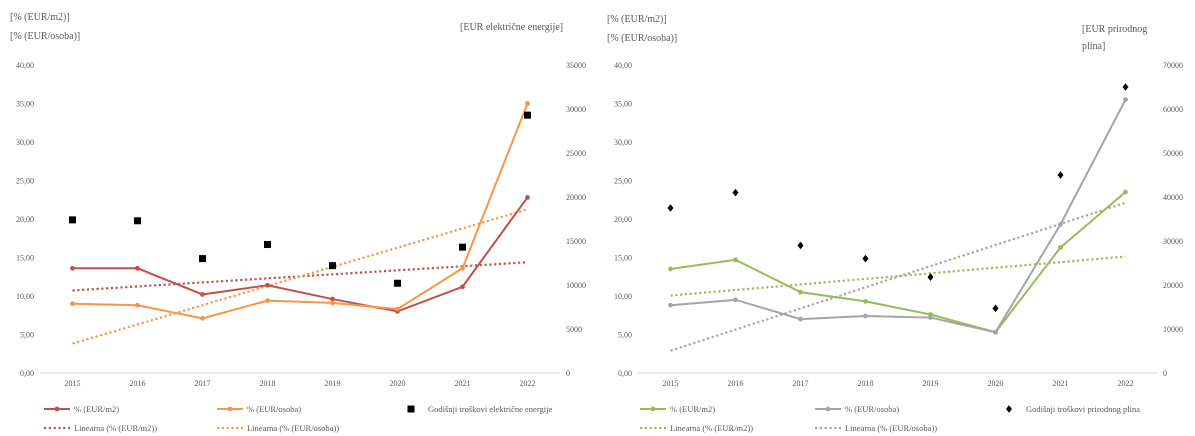 This screenshot has width=1195, height=436. Describe the element at coordinates (576, 65) in the screenshot. I see `y2-tick-label: 35000` at that location.